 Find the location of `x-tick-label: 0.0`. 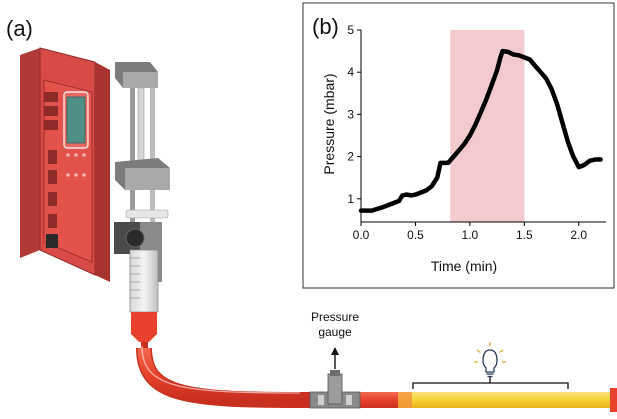

x-tick-label: 0.0 is located at coordinates (361, 235).